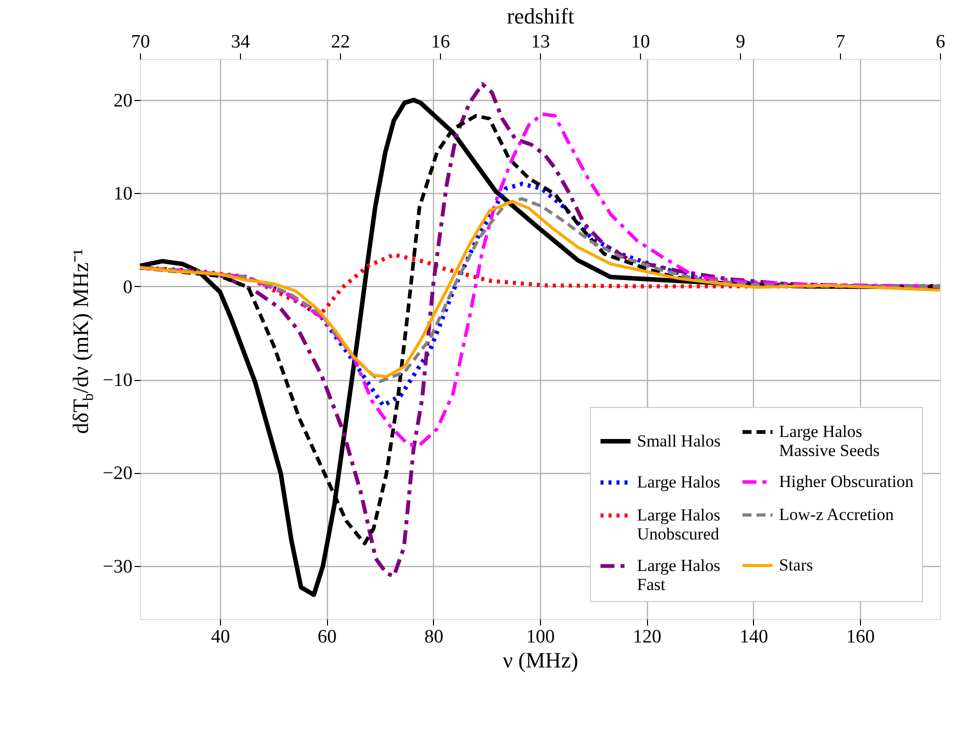  Describe the element at coordinates (741, 42) in the screenshot. I see `text: 9` at that location.